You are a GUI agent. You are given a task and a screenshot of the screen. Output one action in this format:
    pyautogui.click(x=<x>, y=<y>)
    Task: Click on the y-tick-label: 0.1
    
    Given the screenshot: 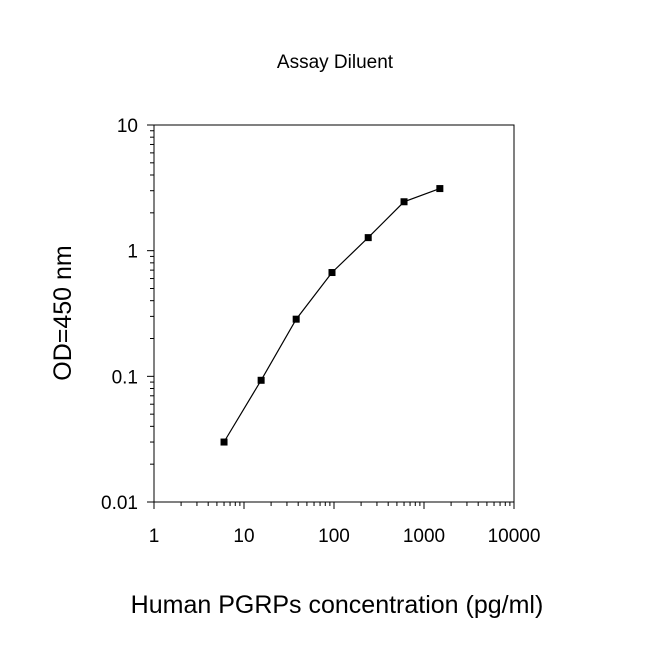 What is the action you would take?
    pyautogui.click(x=125, y=377)
    